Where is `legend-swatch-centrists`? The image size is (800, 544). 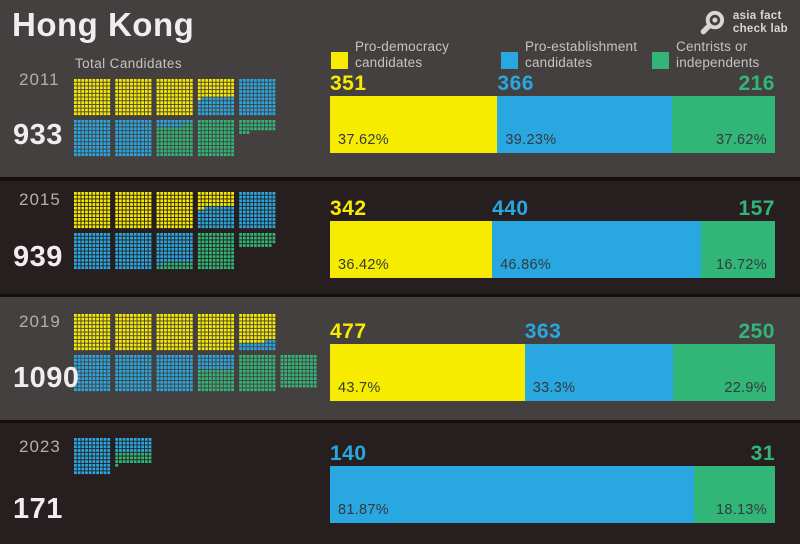
legend-swatch-centrists is located at coordinates (660, 60).